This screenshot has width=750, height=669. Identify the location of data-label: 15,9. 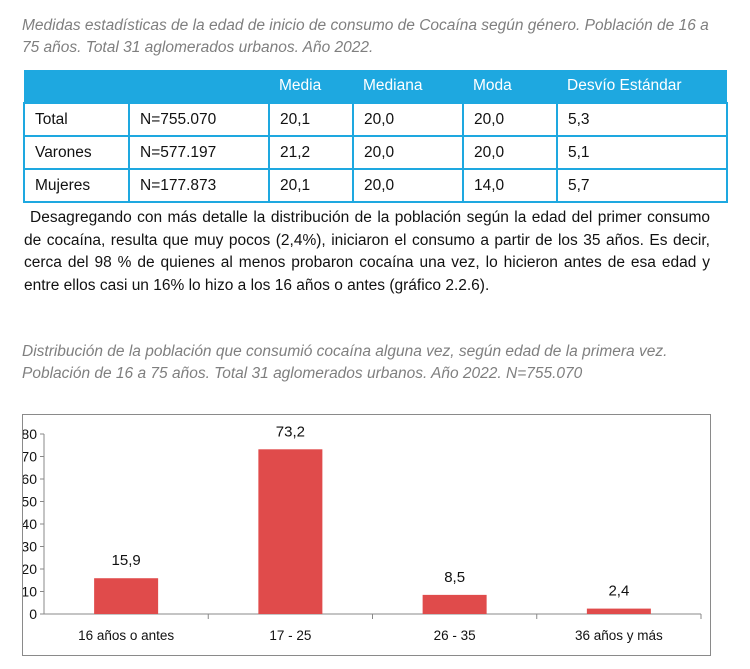
(126, 560).